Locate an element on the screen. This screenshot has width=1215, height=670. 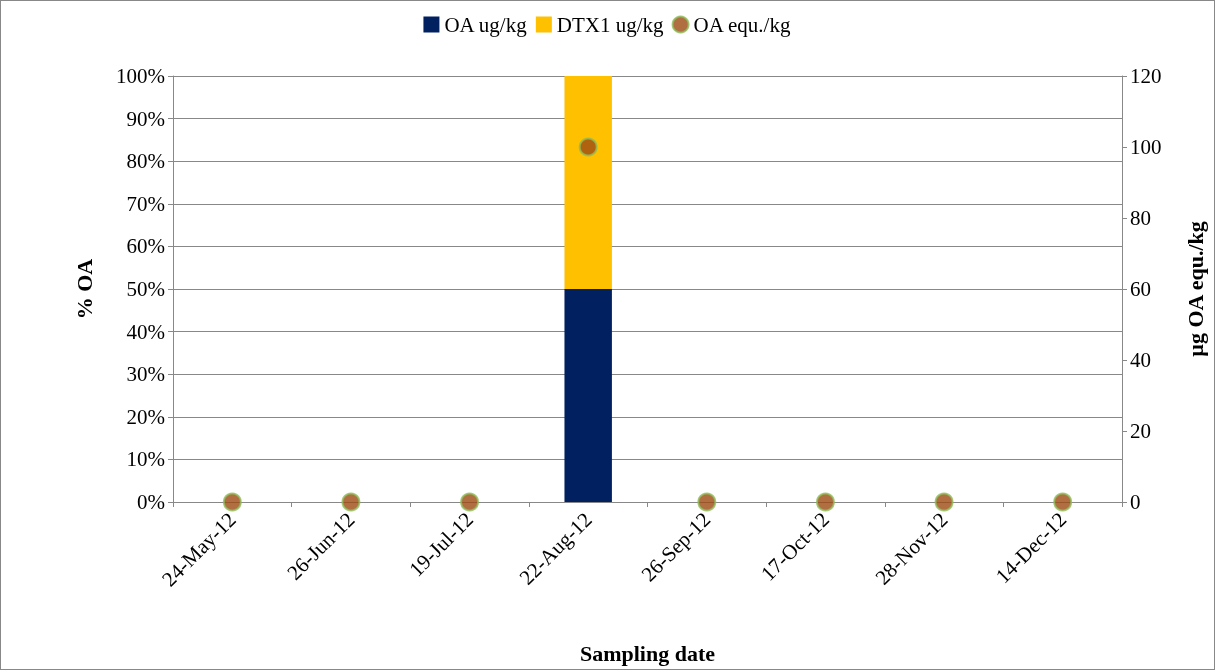
y2-tick-label: 0 is located at coordinates (1135, 502).